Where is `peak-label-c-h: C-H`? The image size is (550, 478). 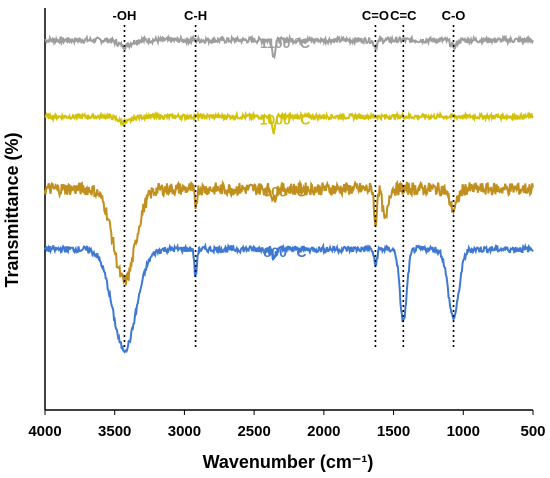
peak-label-c-h: C-H is located at coordinates (195, 15).